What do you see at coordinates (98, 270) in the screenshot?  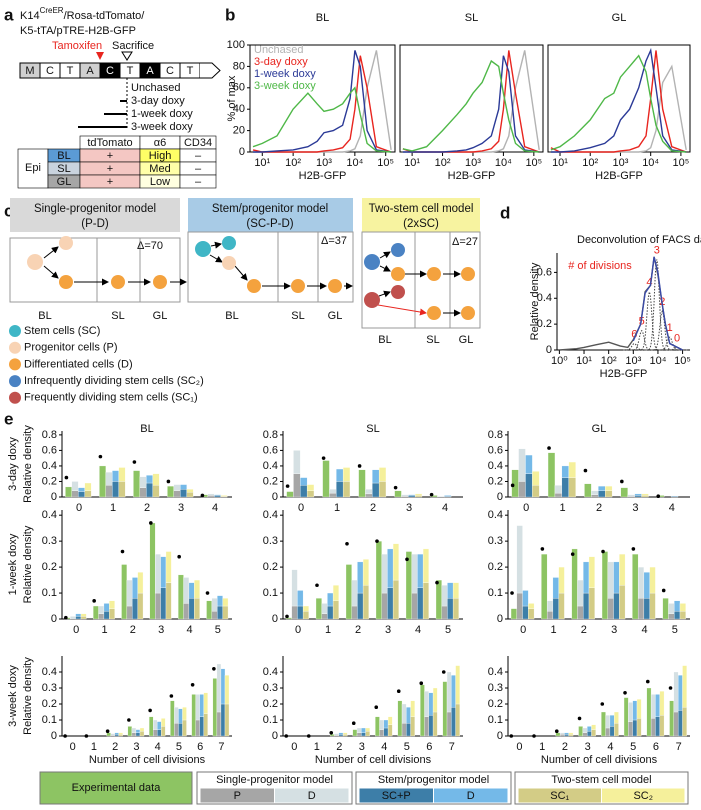 I see `model-diagram` at bounding box center [98, 270].